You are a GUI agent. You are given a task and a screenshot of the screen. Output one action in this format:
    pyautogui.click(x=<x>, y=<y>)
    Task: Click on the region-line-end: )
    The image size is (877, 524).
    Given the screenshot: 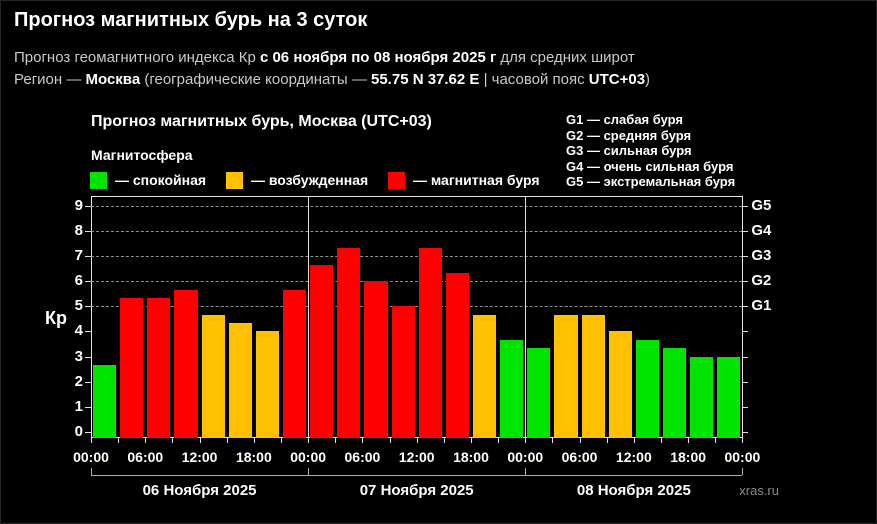 What is the action you would take?
    pyautogui.click(x=648, y=79)
    